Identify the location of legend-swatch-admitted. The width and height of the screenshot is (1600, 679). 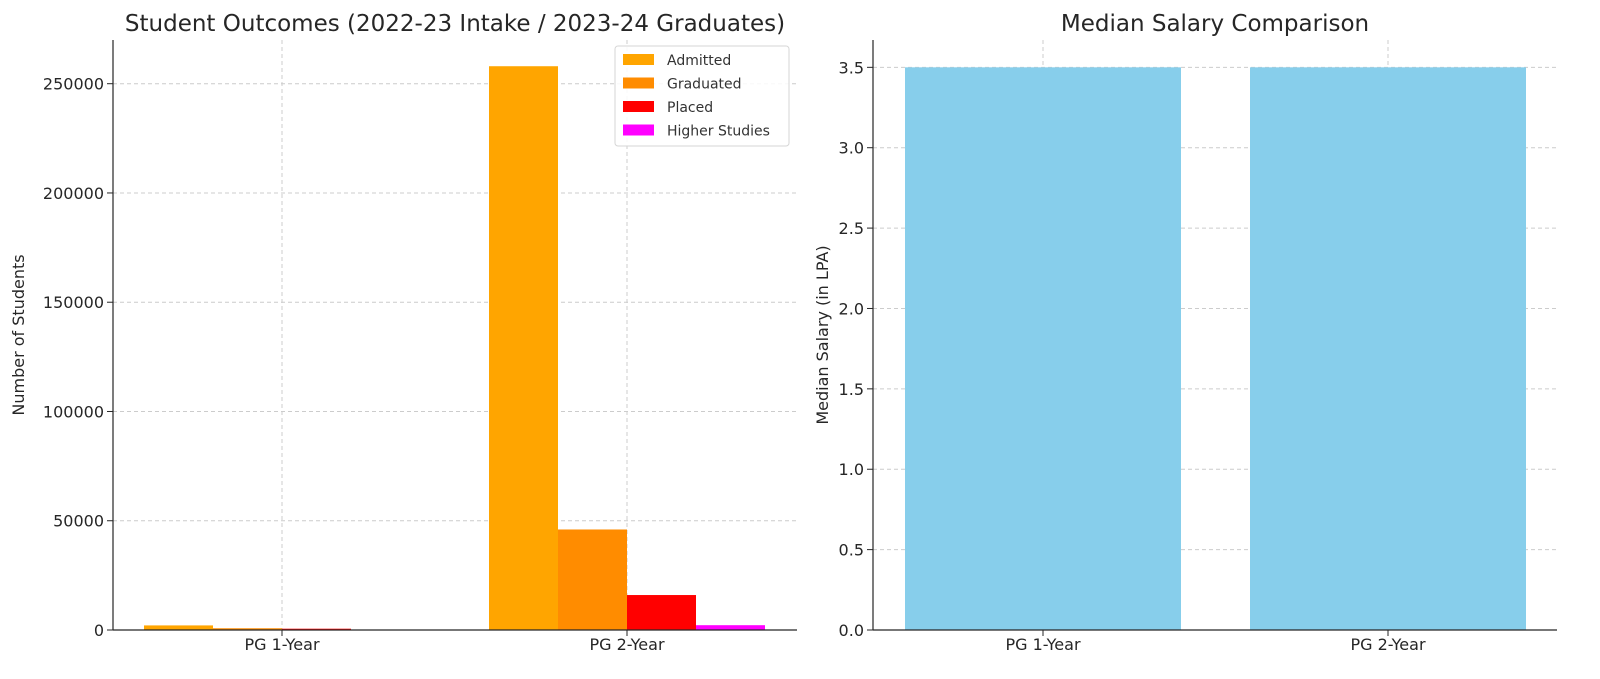
(638, 59).